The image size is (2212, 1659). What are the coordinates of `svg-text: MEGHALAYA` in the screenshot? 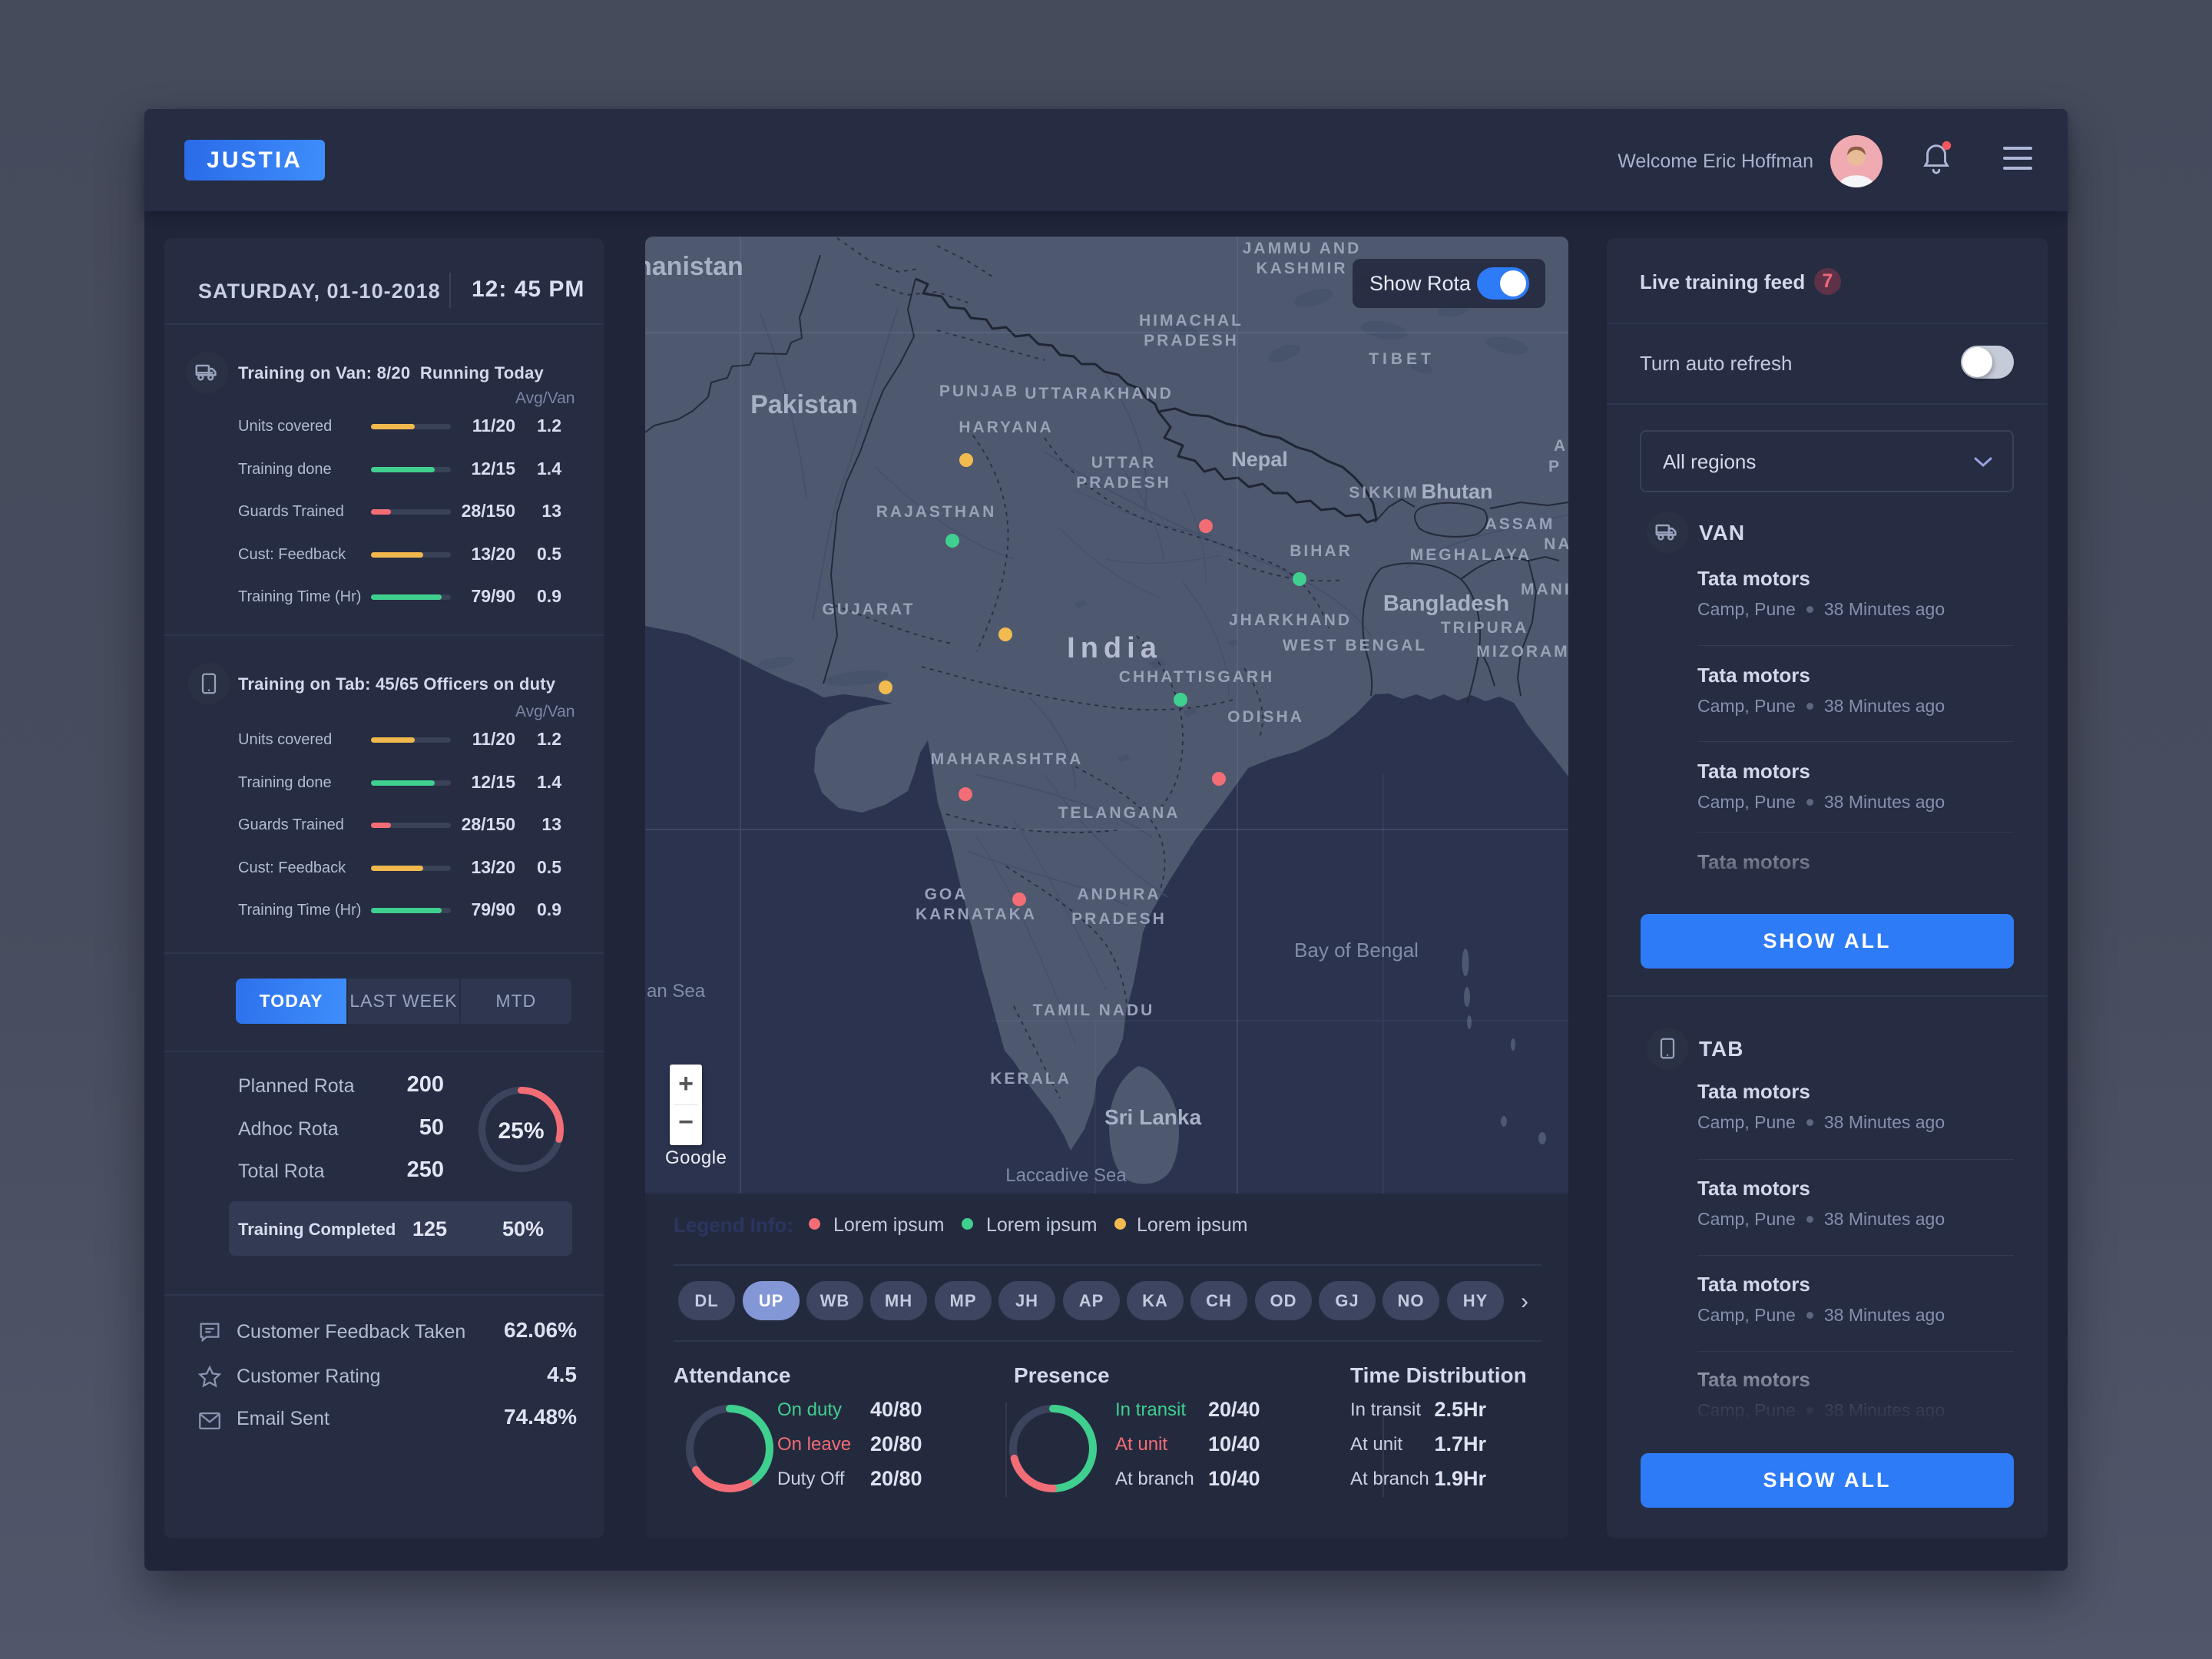 It's located at (1471, 555).